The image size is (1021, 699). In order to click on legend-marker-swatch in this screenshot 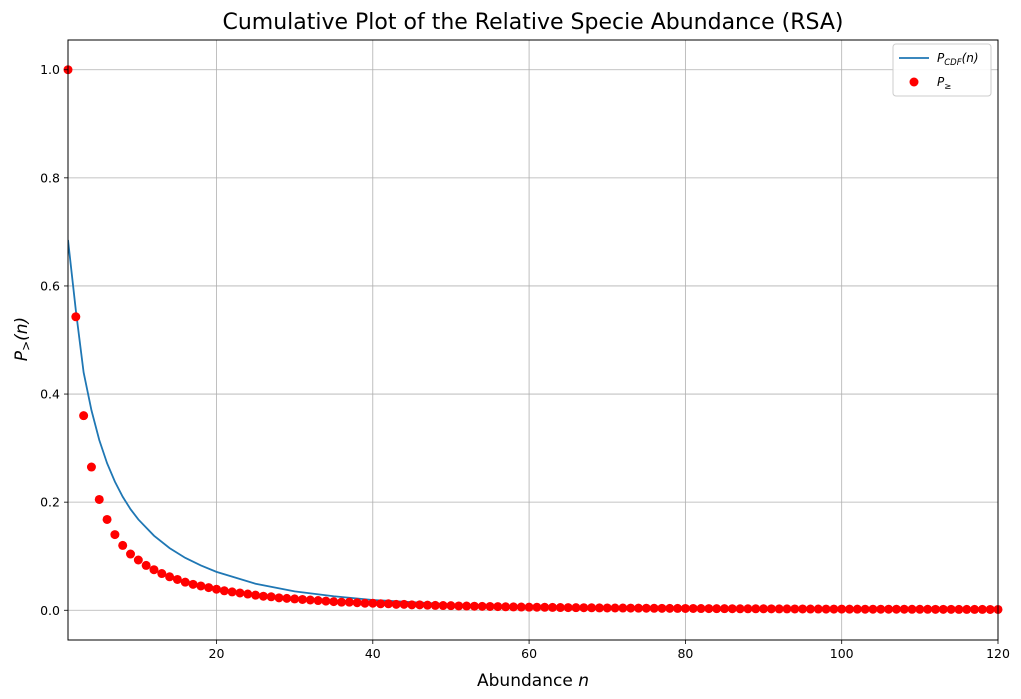, I will do `click(914, 82)`.